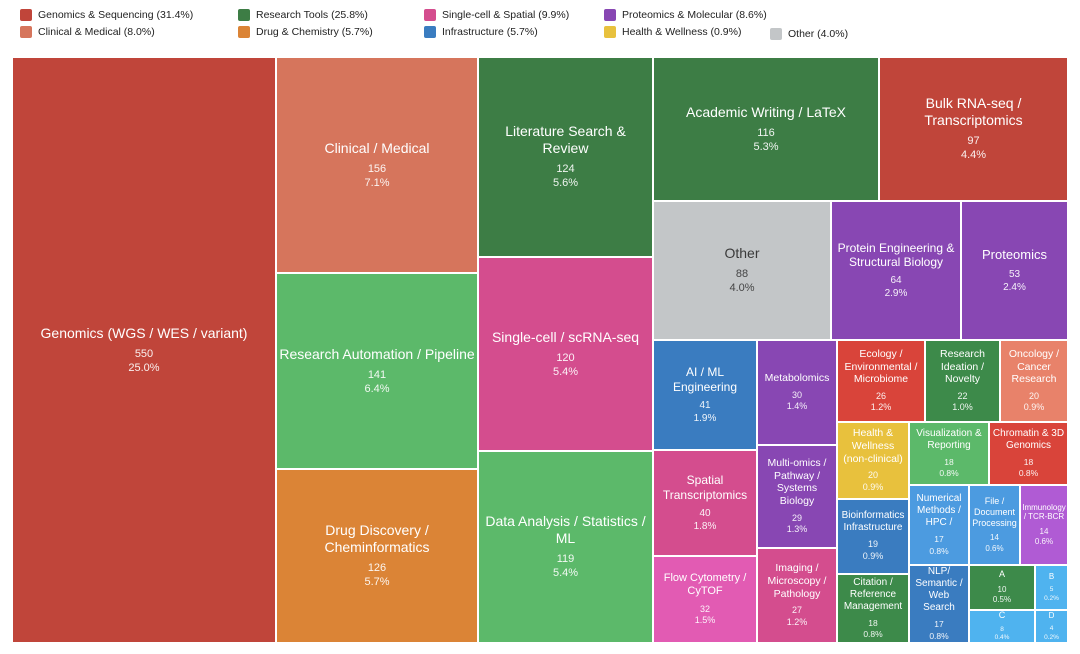 The width and height of the screenshot is (1080, 654). I want to click on tile-value: 10, so click(1002, 589).